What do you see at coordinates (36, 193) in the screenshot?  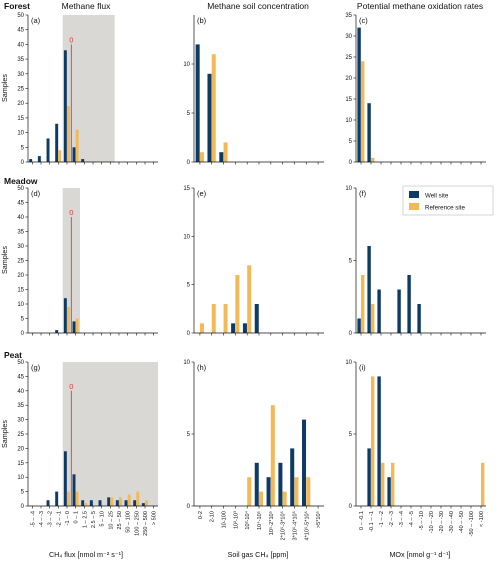 I see `panel-label: (d)` at bounding box center [36, 193].